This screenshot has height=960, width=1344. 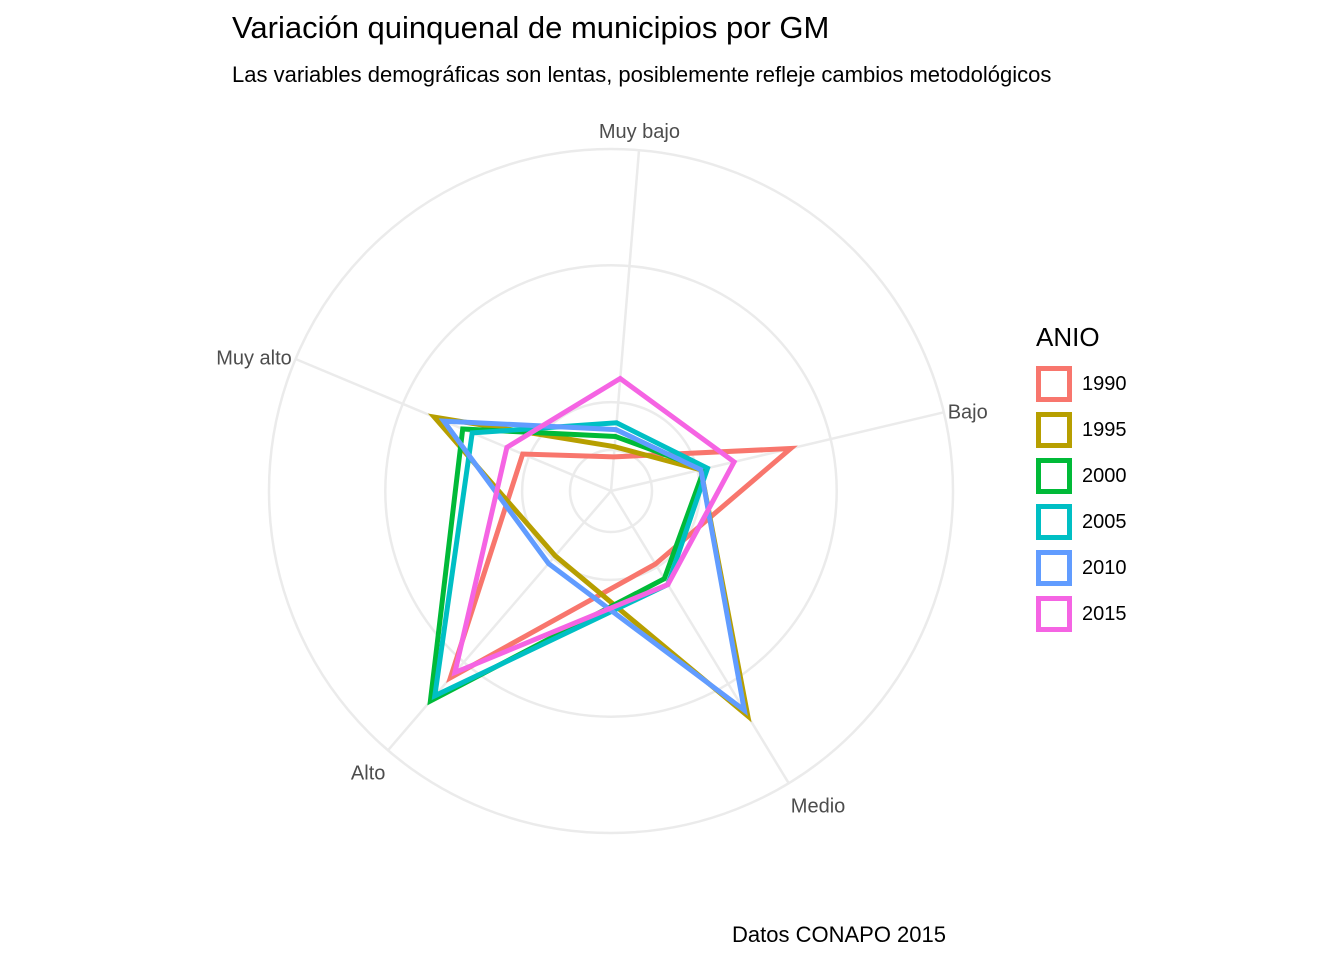 I want to click on legend-item-1995: 1995, so click(x=1081, y=430).